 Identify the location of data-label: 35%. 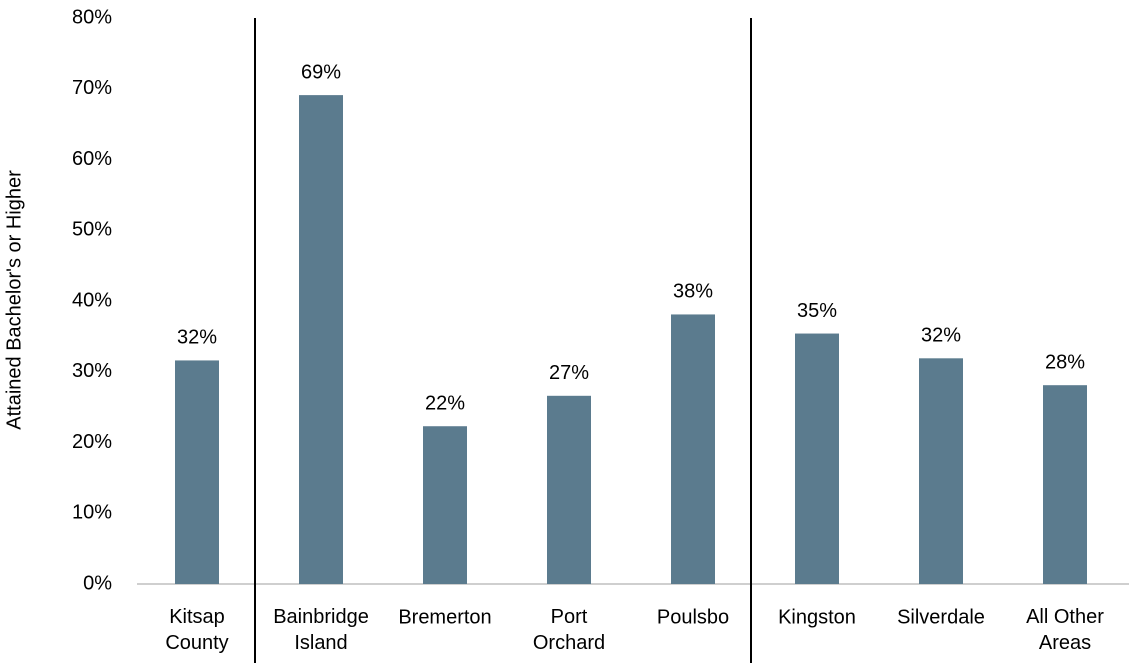
(817, 311).